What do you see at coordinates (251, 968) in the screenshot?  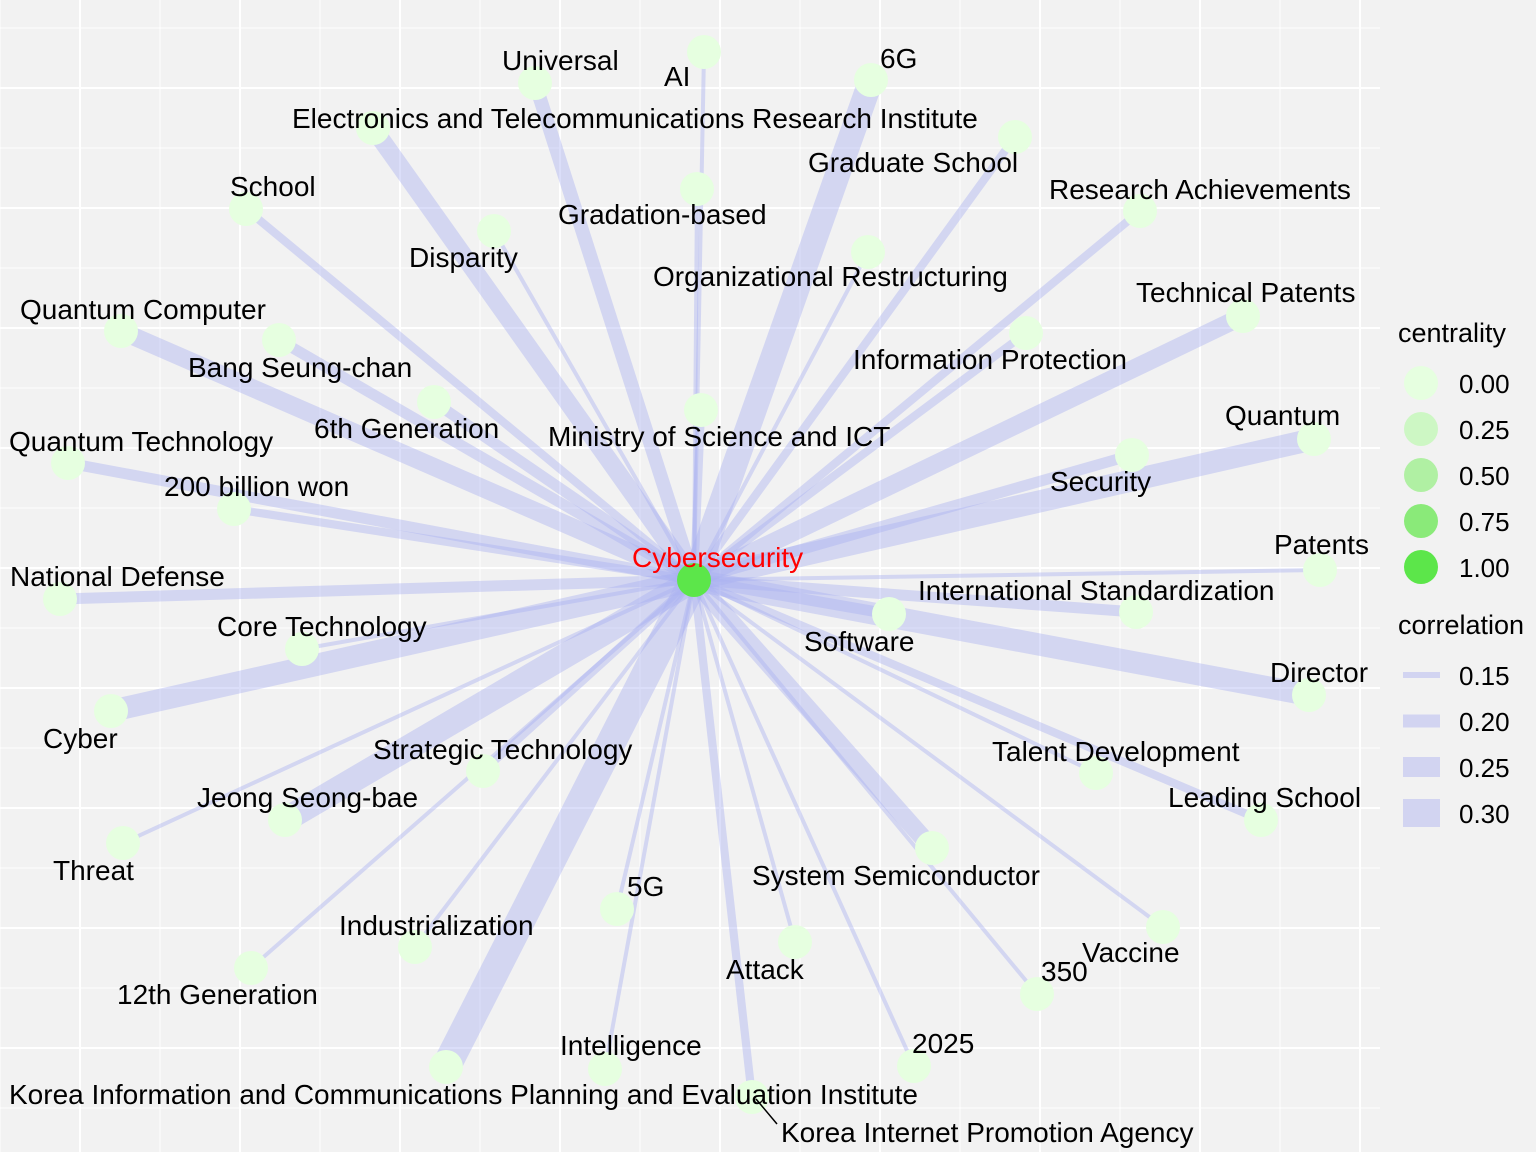 I see `node-12th-generation` at bounding box center [251, 968].